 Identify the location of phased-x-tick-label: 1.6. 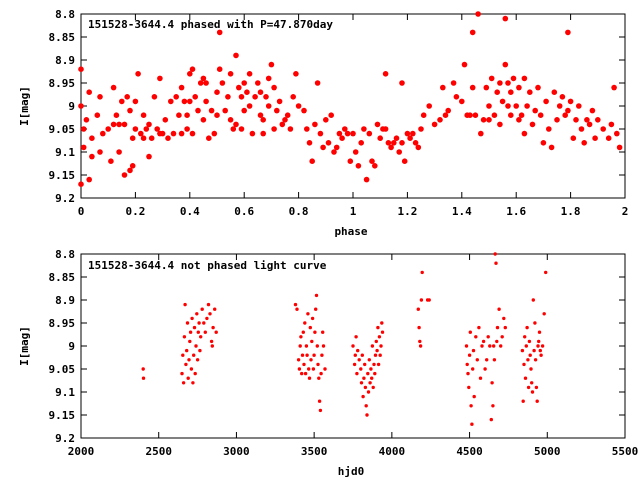
(516, 211).